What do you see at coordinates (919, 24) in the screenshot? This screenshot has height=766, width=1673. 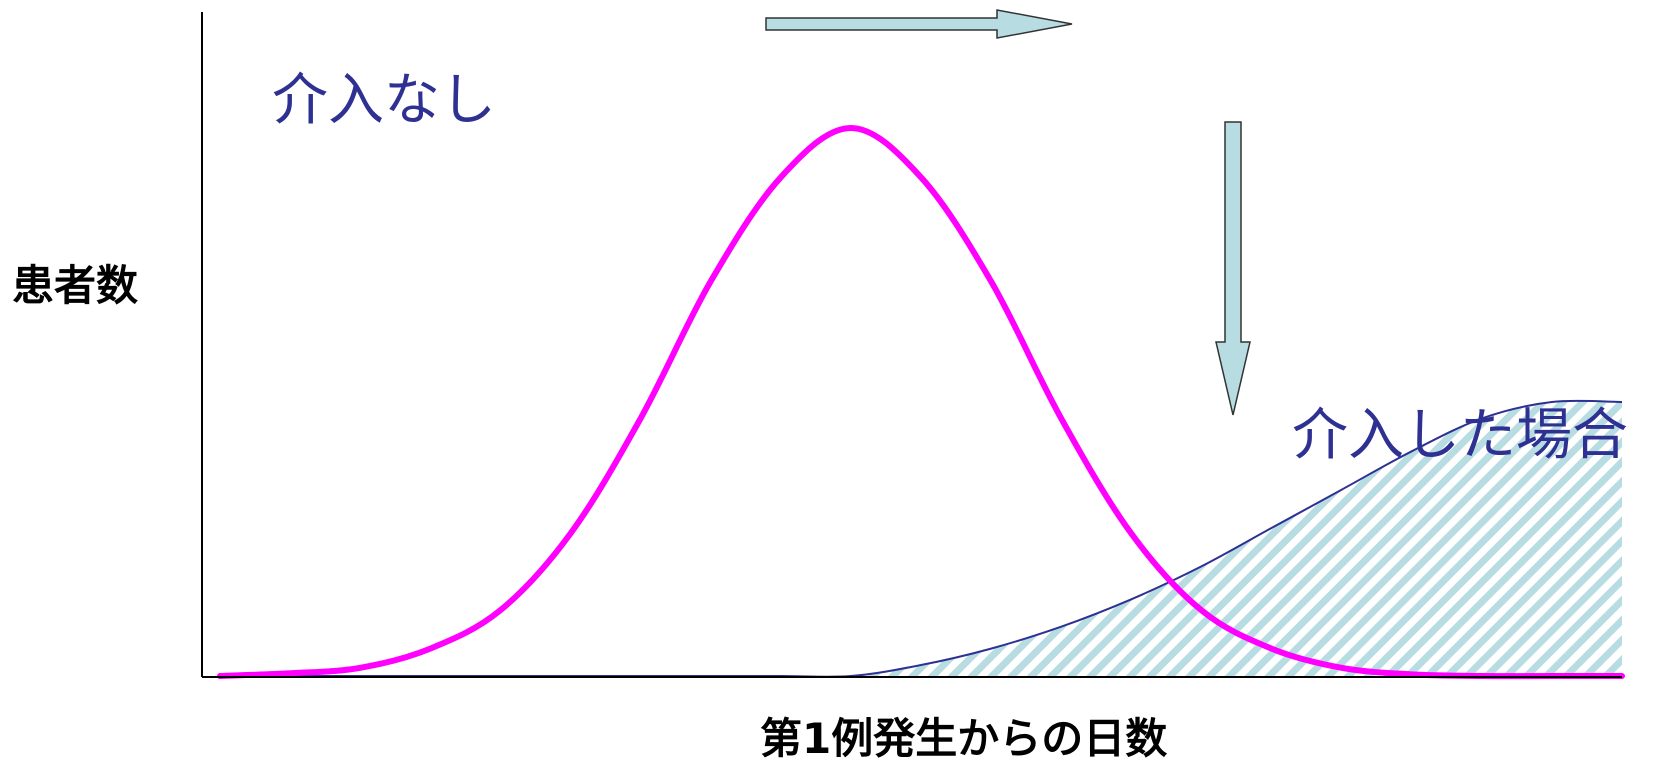 I see `right-arrow` at bounding box center [919, 24].